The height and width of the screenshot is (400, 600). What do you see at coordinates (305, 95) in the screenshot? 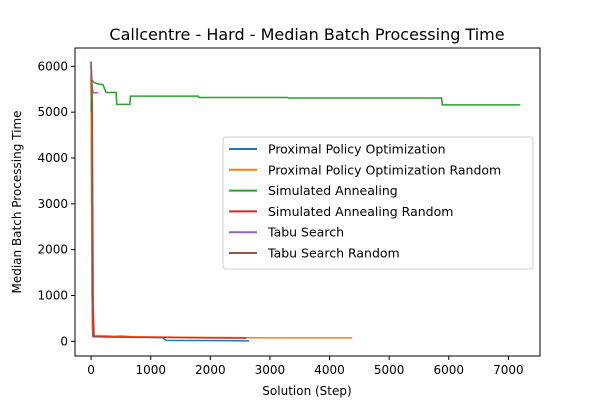
I see `series-line-simulated-annealing` at bounding box center [305, 95].